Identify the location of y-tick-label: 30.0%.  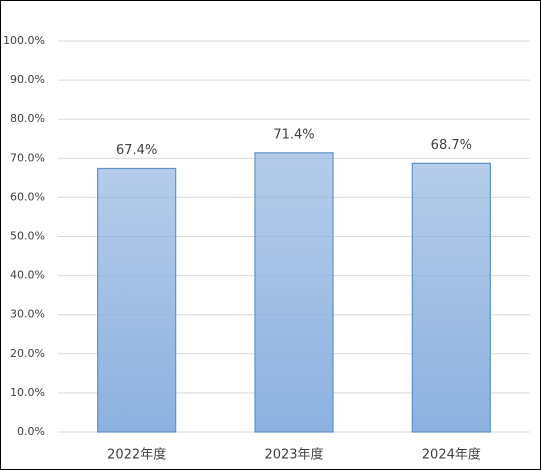
(27, 314).